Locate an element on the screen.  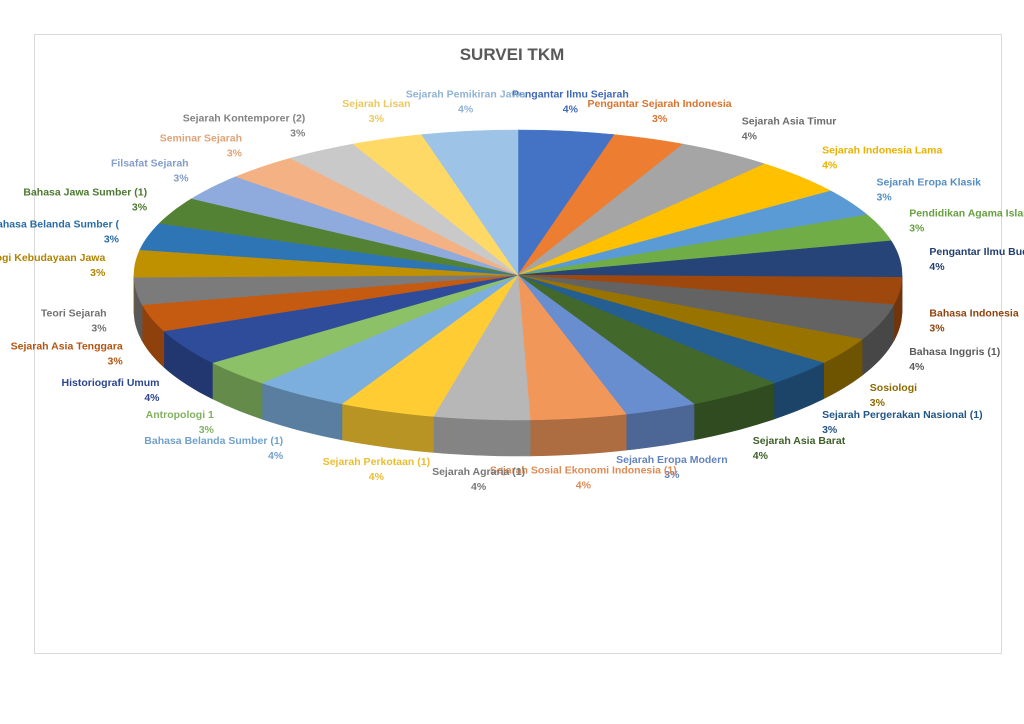
data-value-sejarah-eropa-modern-12: 3% is located at coordinates (672, 475).